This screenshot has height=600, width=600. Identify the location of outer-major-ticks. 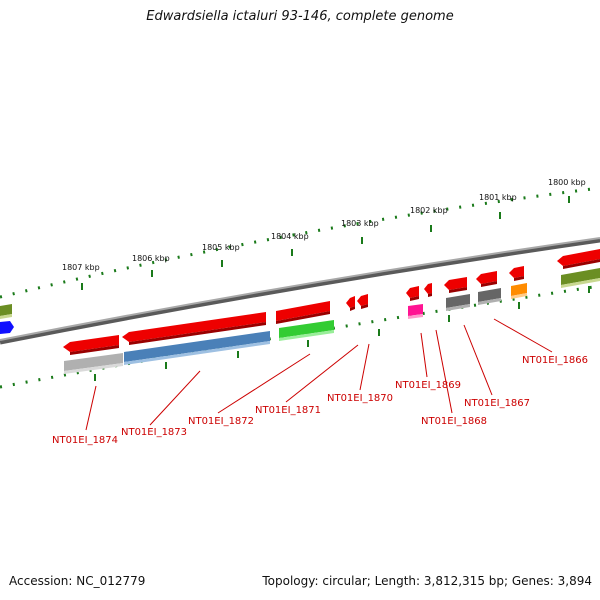
(325, 243).